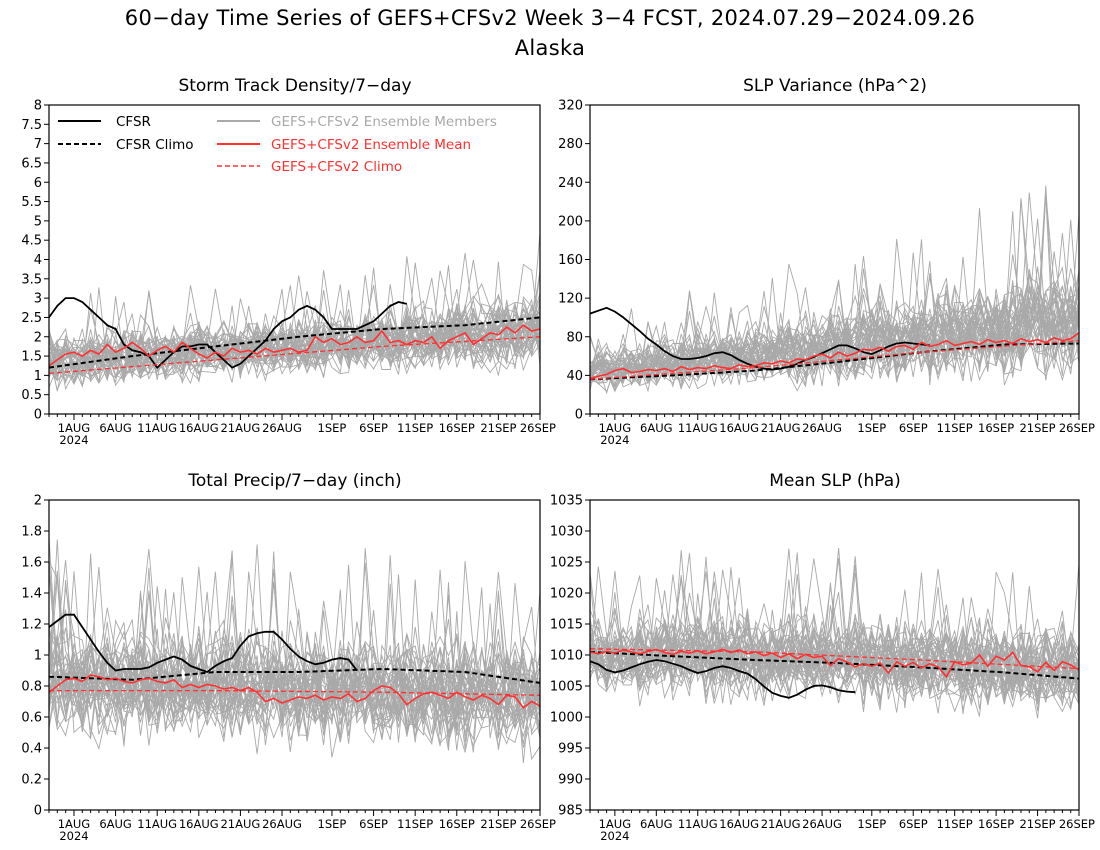  Describe the element at coordinates (566, 656) in the screenshot. I see `y-tick-label: 1010` at that location.